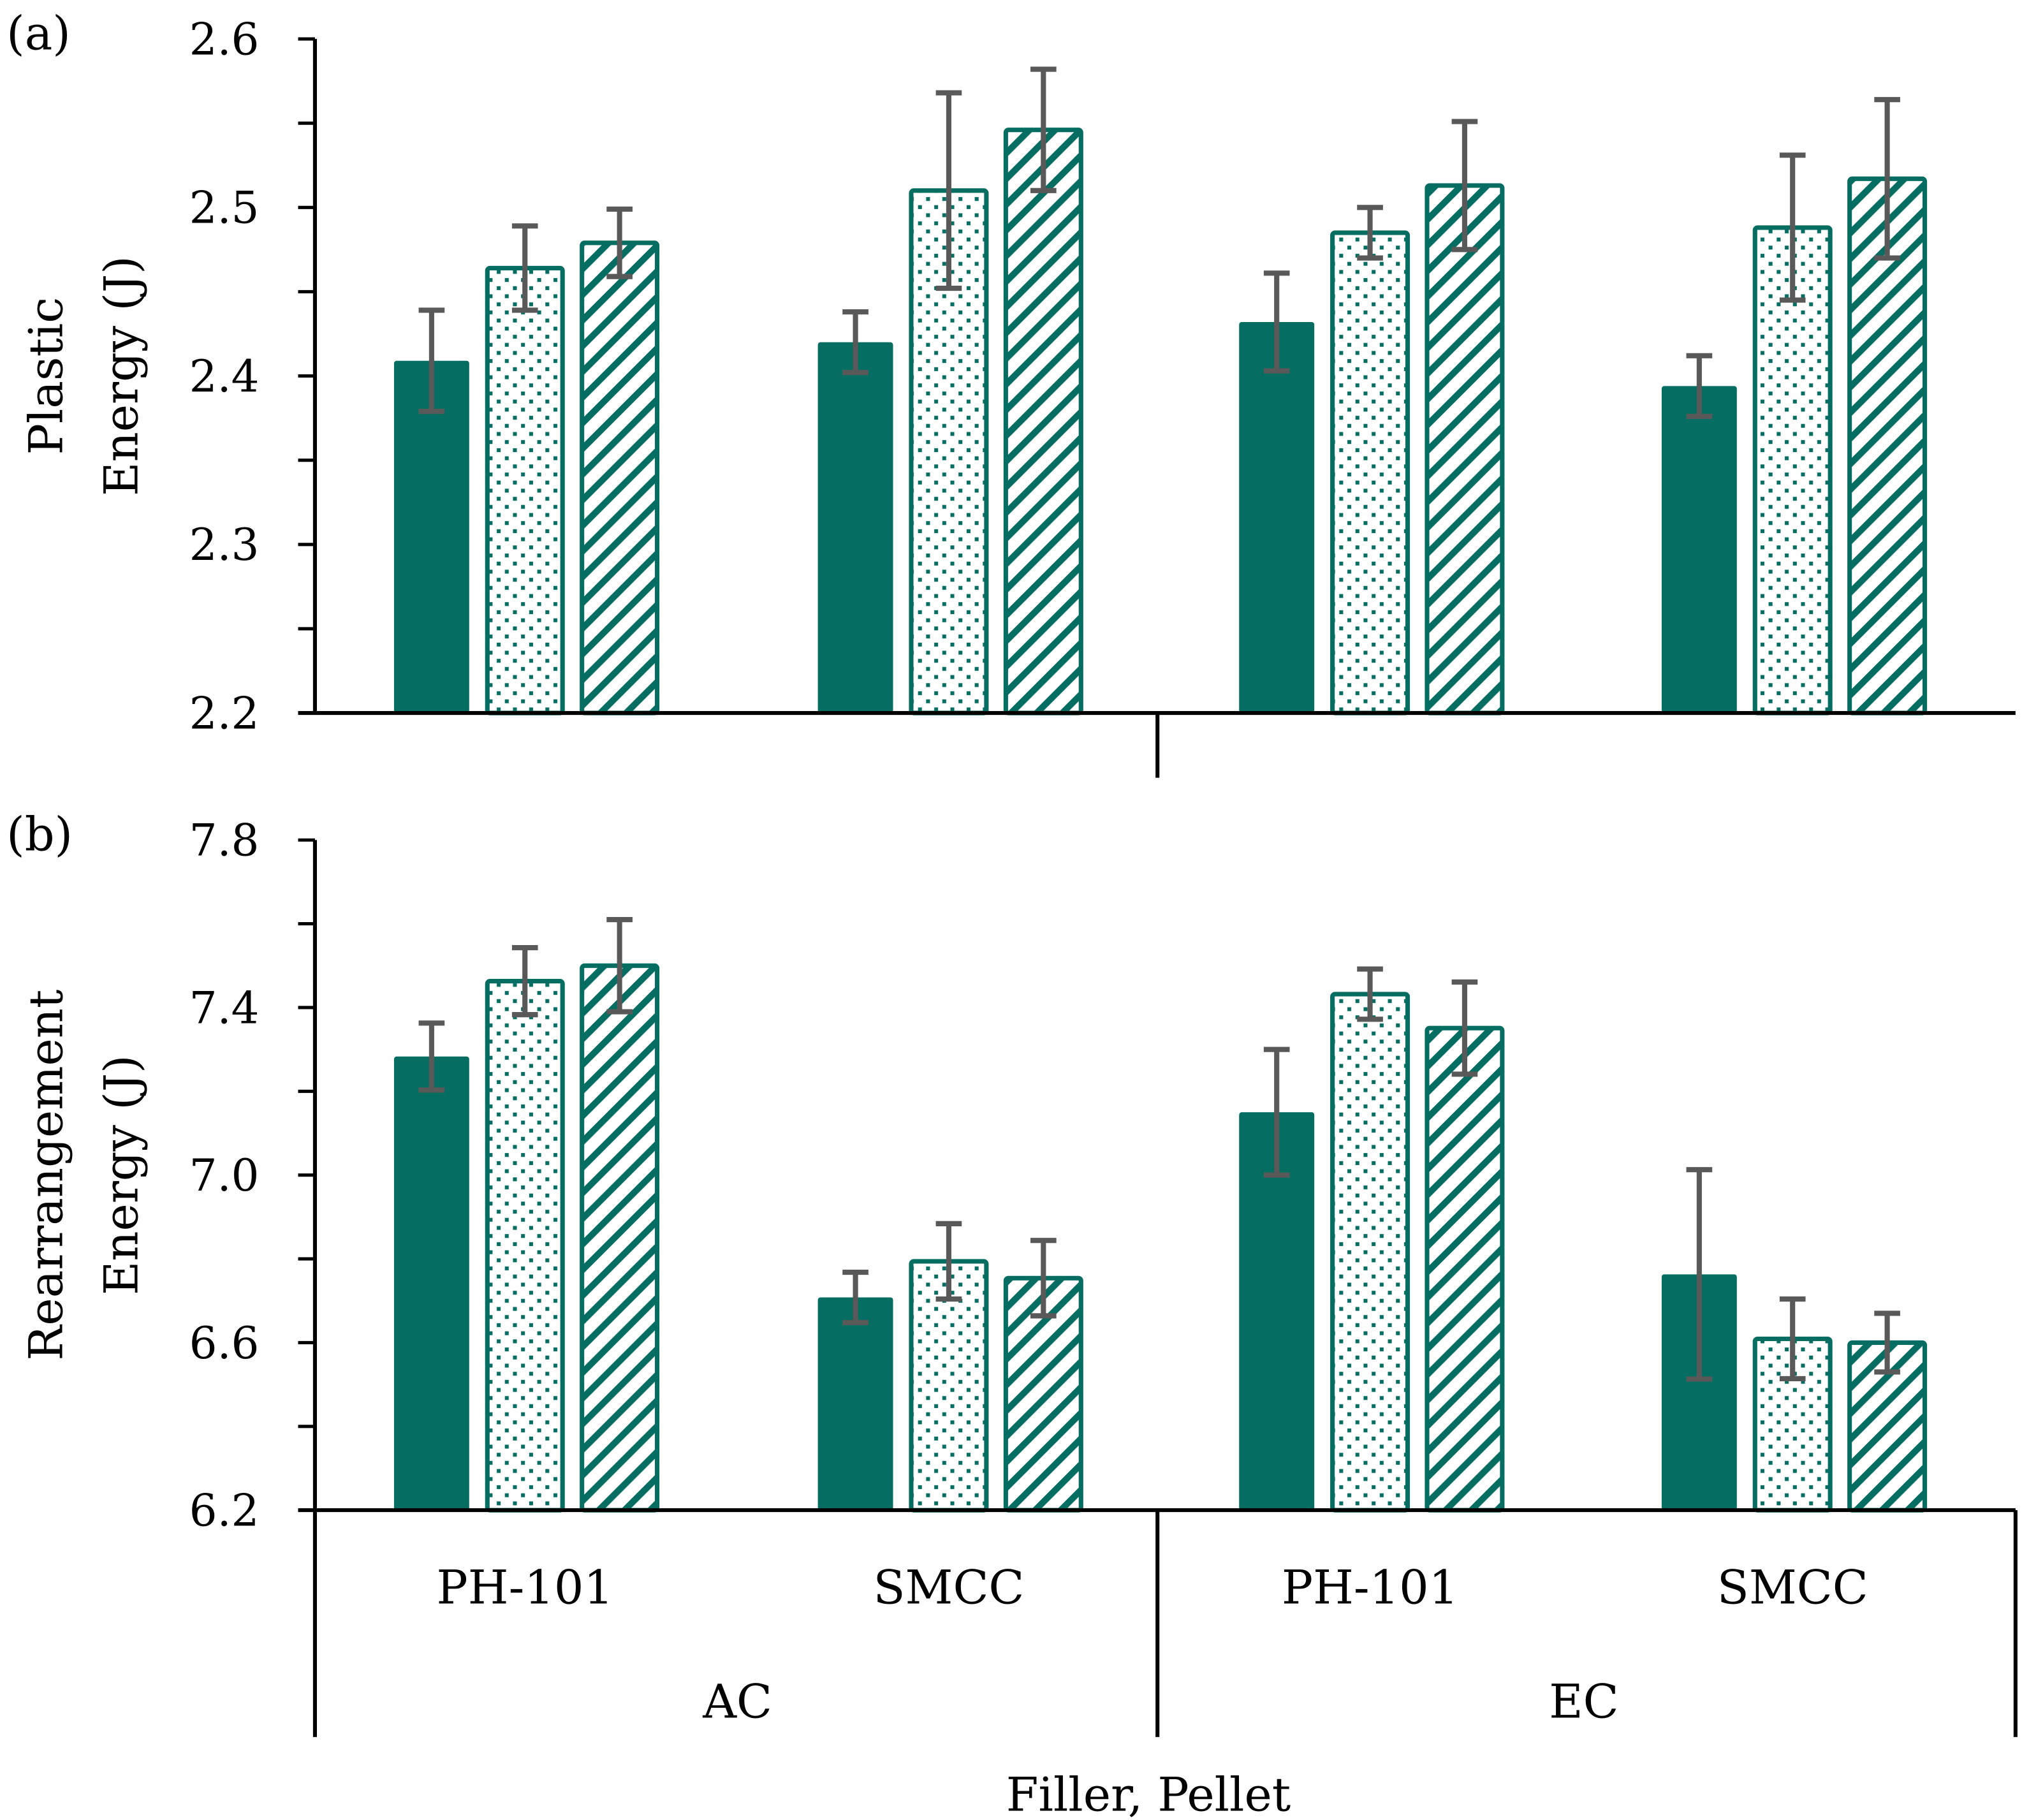 This screenshot has width=2022, height=1820. I want to click on bar-b-ac-ph-101-dotted, so click(525, 1246).